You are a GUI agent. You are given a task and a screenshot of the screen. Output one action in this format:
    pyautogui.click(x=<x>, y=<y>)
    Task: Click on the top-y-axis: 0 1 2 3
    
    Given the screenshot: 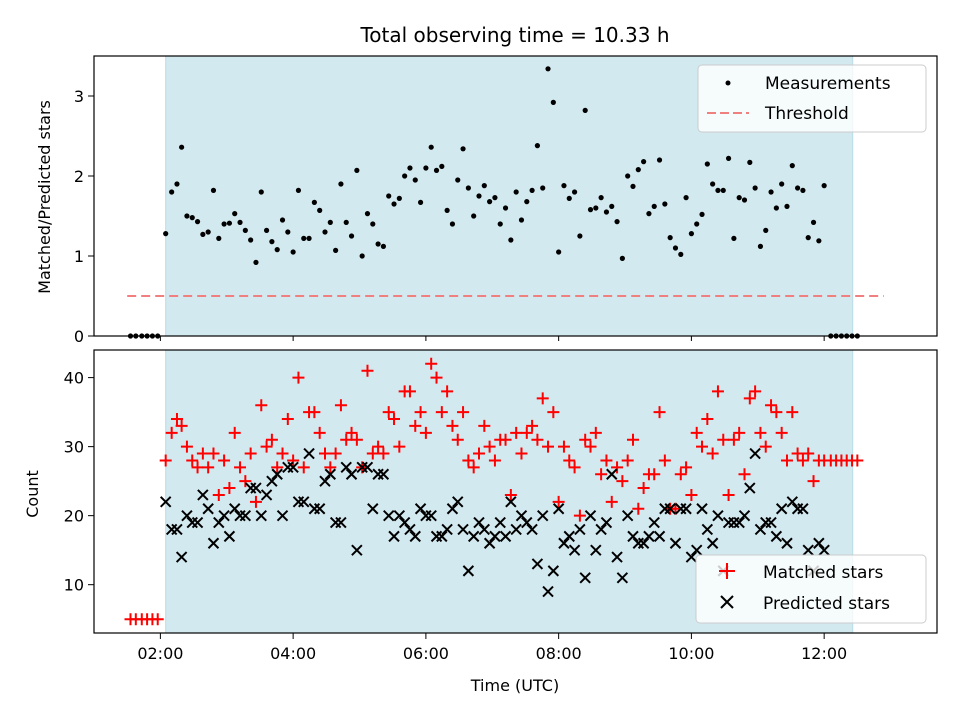 What is the action you would take?
    pyautogui.click(x=84, y=216)
    